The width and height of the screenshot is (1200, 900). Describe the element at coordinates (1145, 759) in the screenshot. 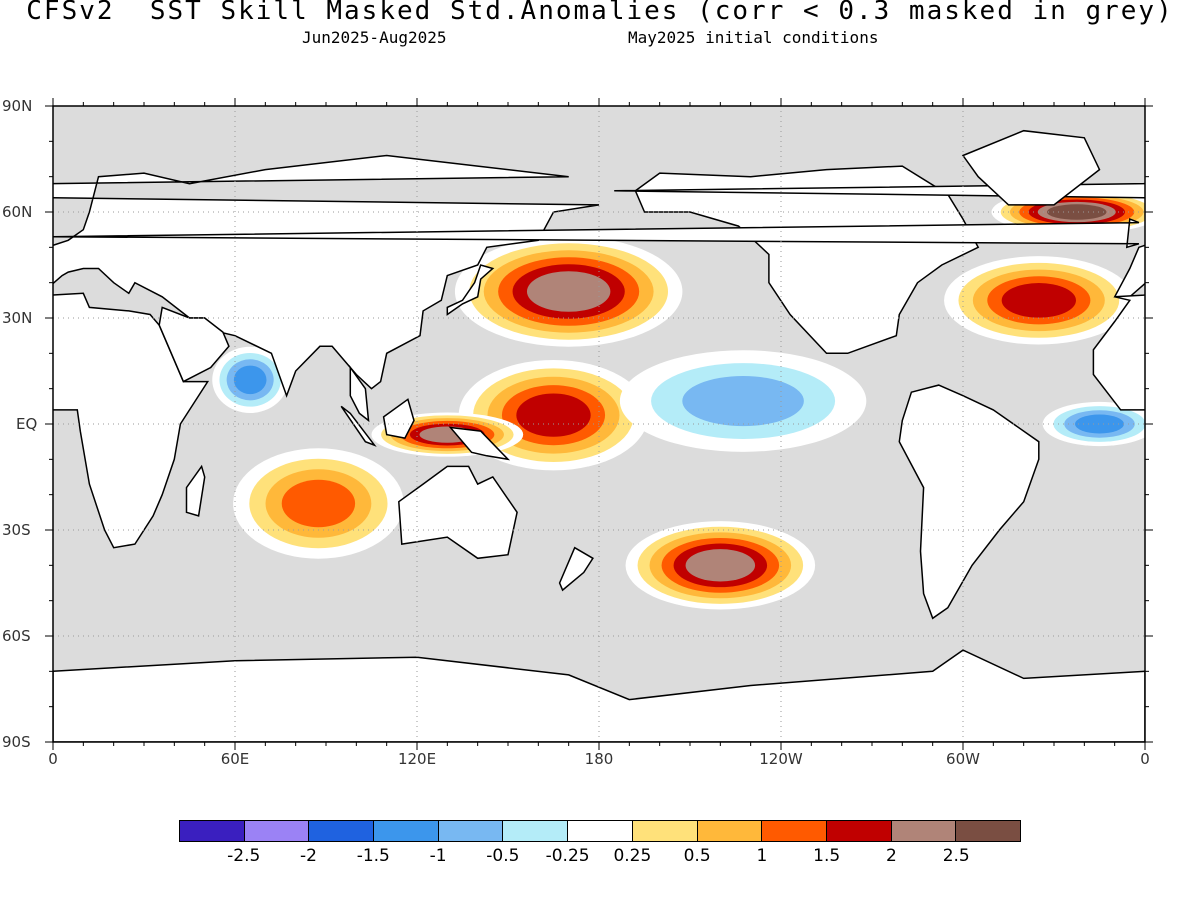

I see `lon-label-360: 0` at that location.